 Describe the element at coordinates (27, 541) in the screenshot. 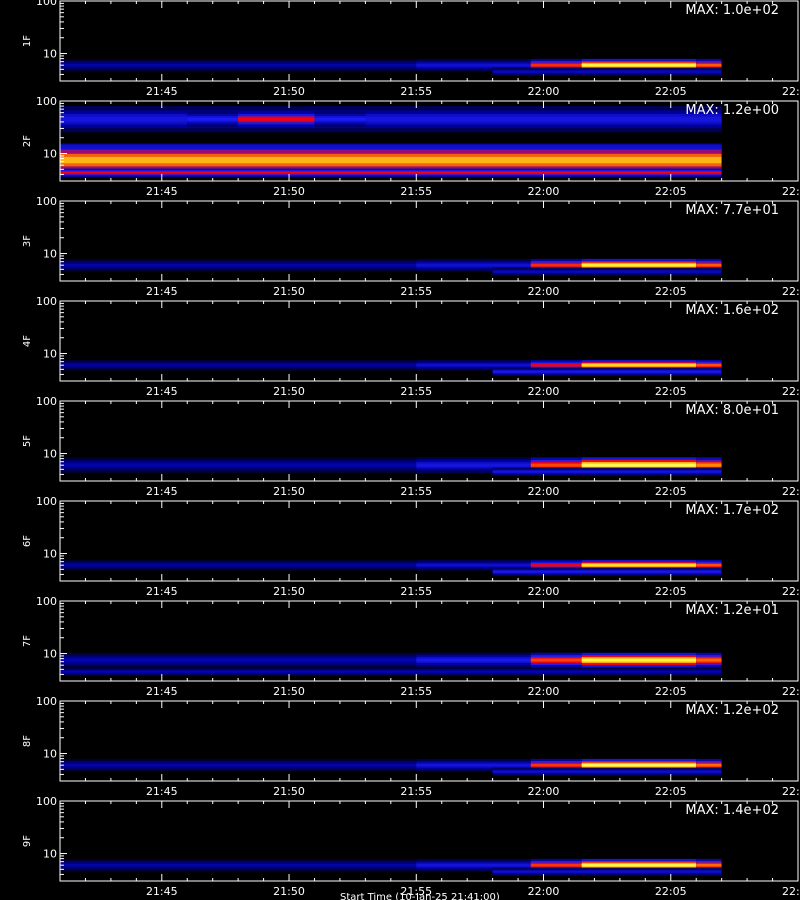

I see `channel-label: 6F` at that location.